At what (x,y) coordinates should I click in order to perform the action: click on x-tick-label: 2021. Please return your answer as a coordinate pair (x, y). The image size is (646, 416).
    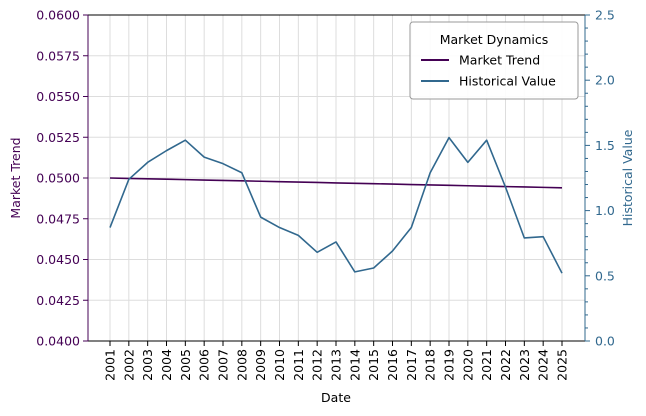
    Looking at the image, I should click on (486, 365).